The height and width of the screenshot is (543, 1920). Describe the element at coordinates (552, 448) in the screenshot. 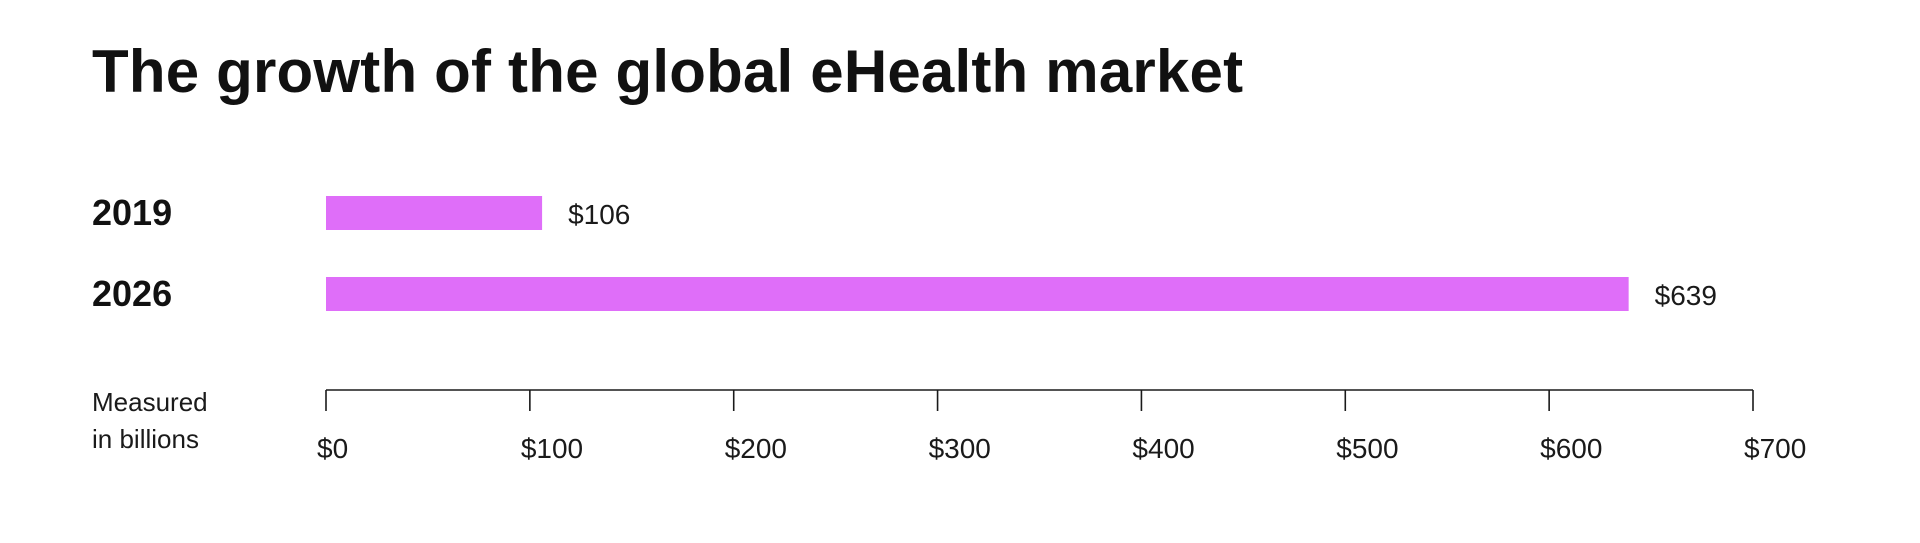

I see `x-tick-label-100: $100` at that location.